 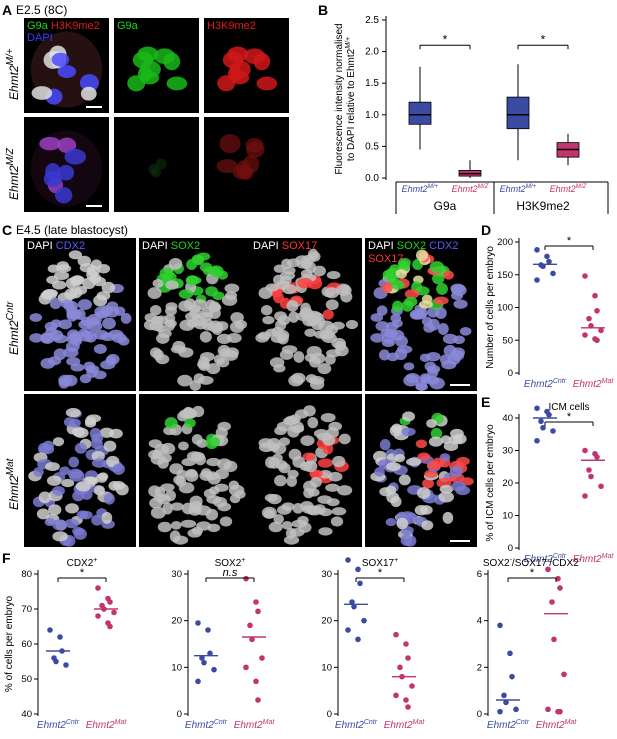 What do you see at coordinates (505, 275) in the screenshot?
I see `y-tick-label: 150` at bounding box center [505, 275].